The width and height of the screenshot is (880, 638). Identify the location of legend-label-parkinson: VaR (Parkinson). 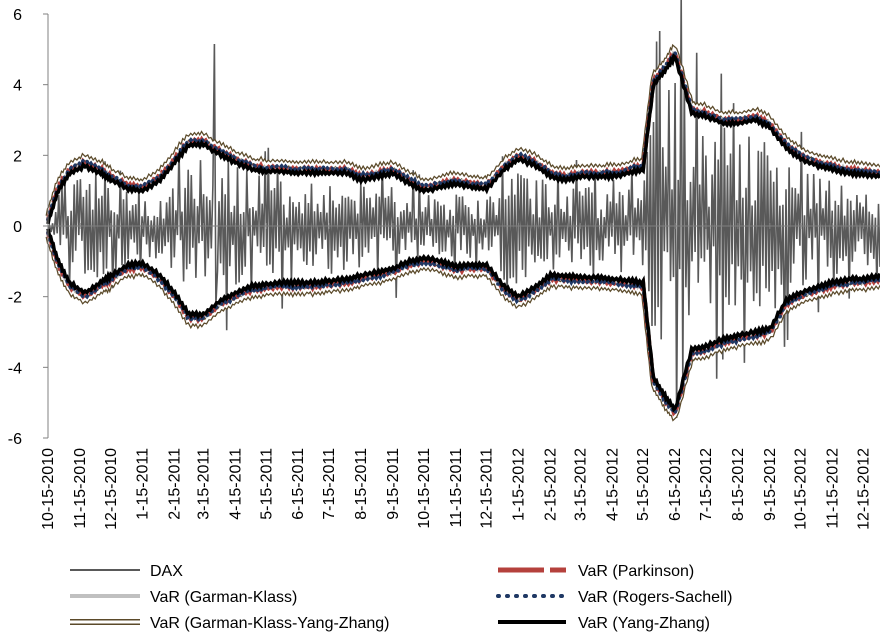
(636, 571).